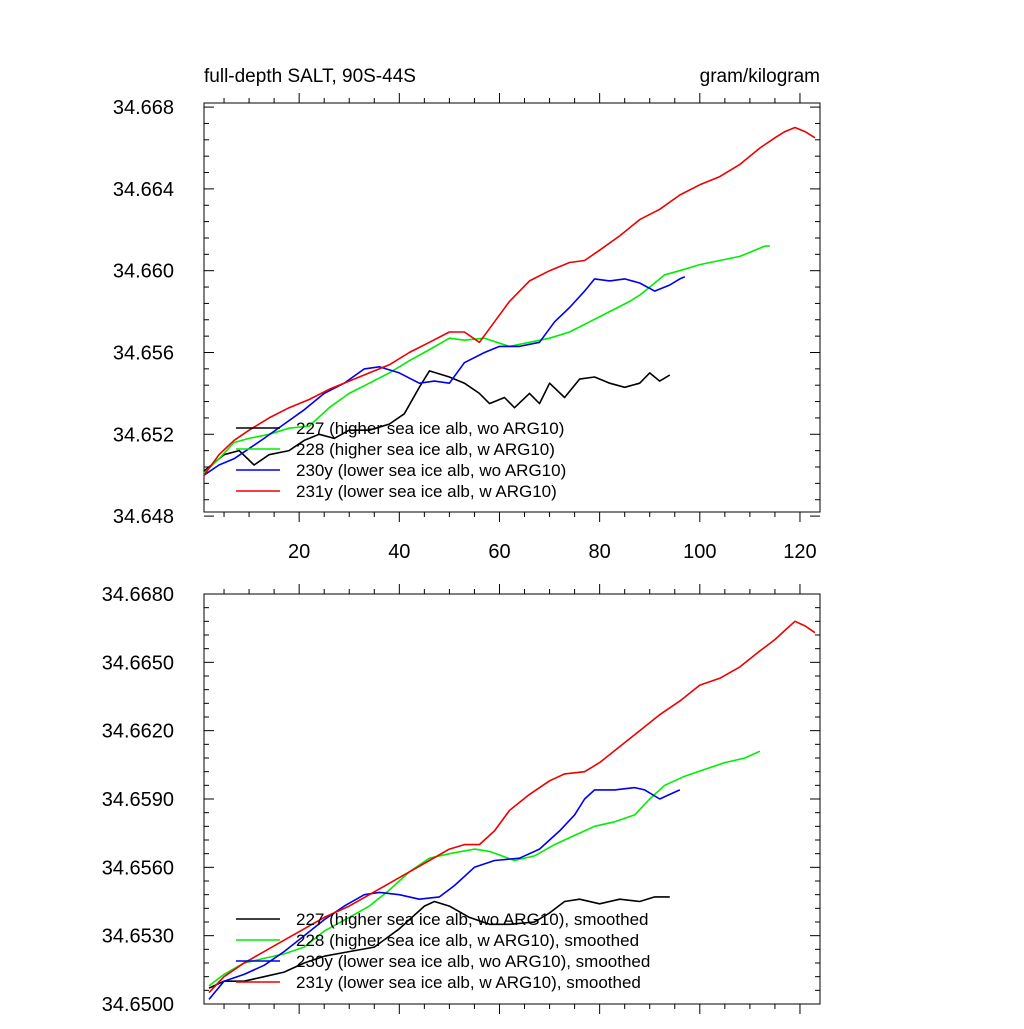 The image size is (1024, 1029). What do you see at coordinates (430, 428) in the screenshot?
I see `legend-label-227: 227 (higher sea ice alb, wo ARG10)` at bounding box center [430, 428].